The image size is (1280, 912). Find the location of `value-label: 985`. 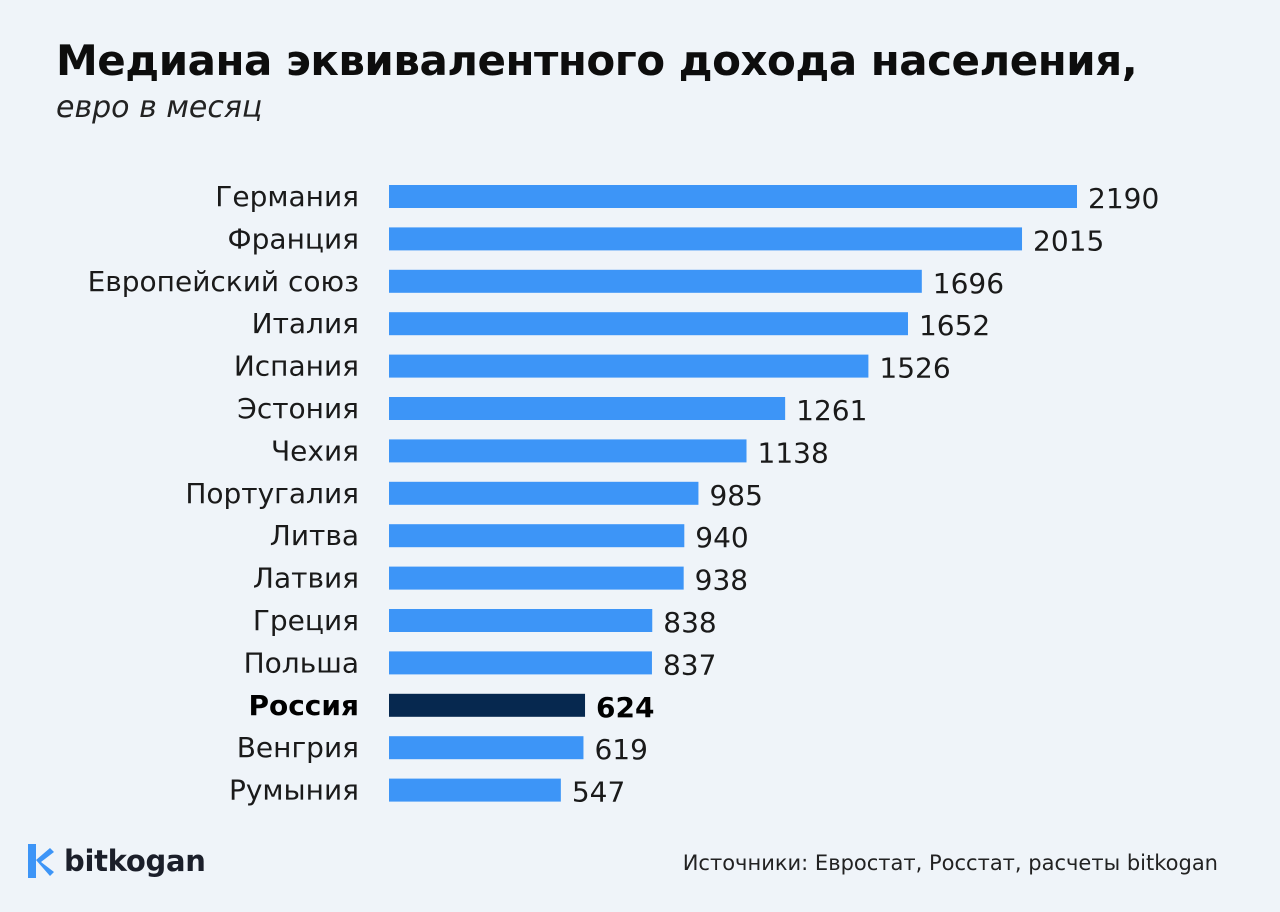

value-label: 985 is located at coordinates (735, 495).